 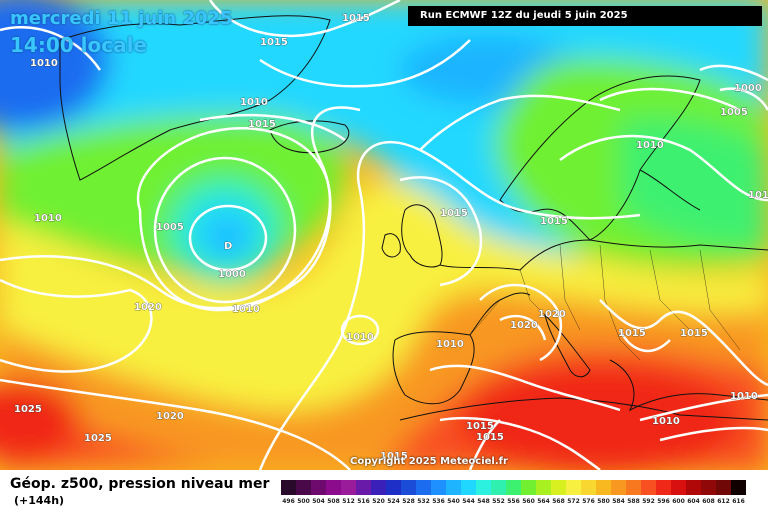 I want to click on scale-tick-label: 564, so click(x=543, y=501).